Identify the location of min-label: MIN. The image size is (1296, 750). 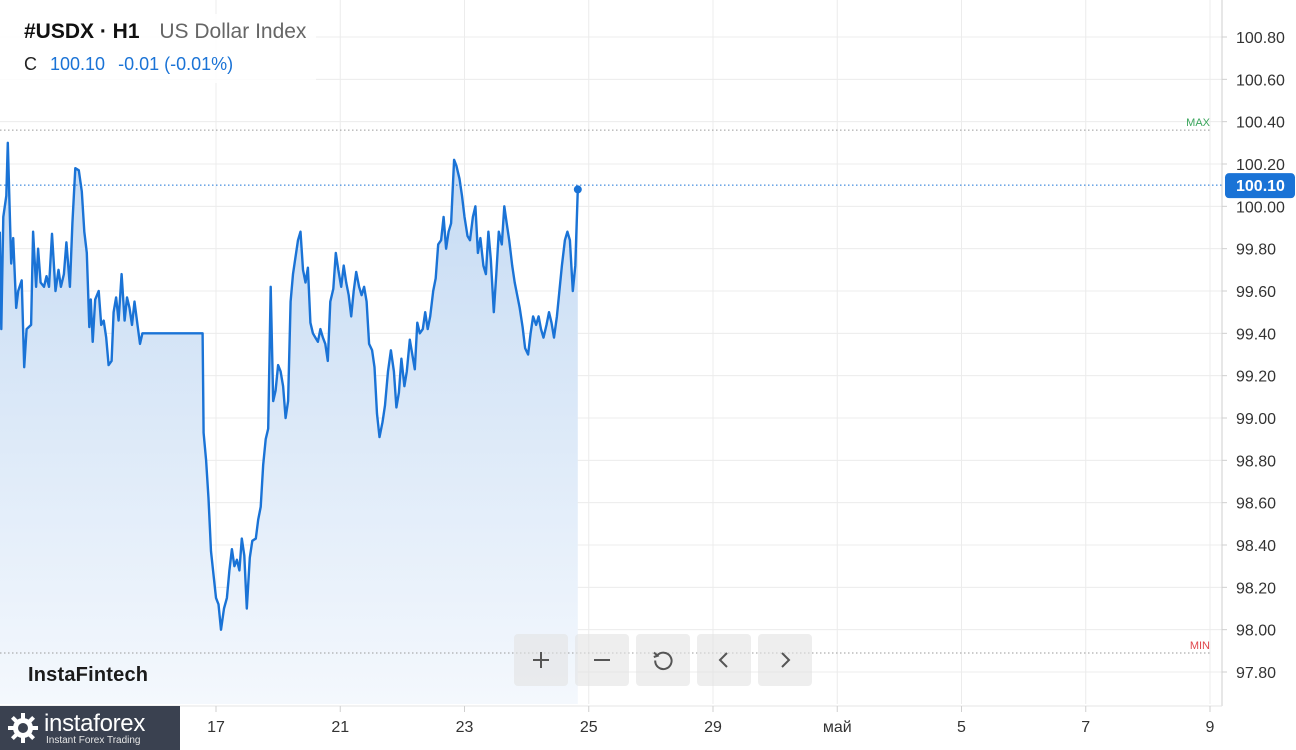
(1200, 646).